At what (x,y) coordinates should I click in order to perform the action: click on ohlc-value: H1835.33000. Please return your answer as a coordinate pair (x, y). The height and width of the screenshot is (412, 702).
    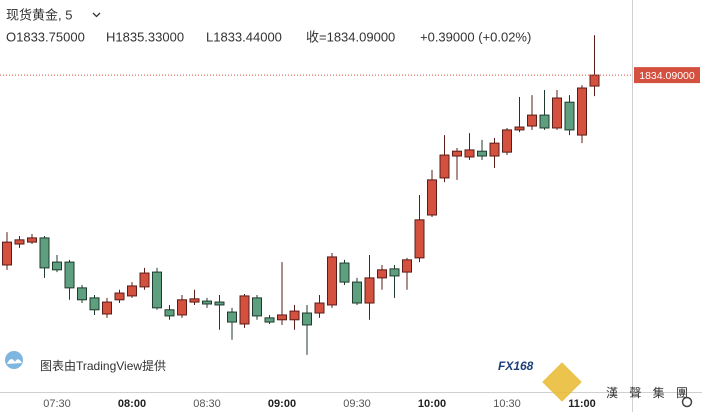
    Looking at the image, I should click on (145, 36).